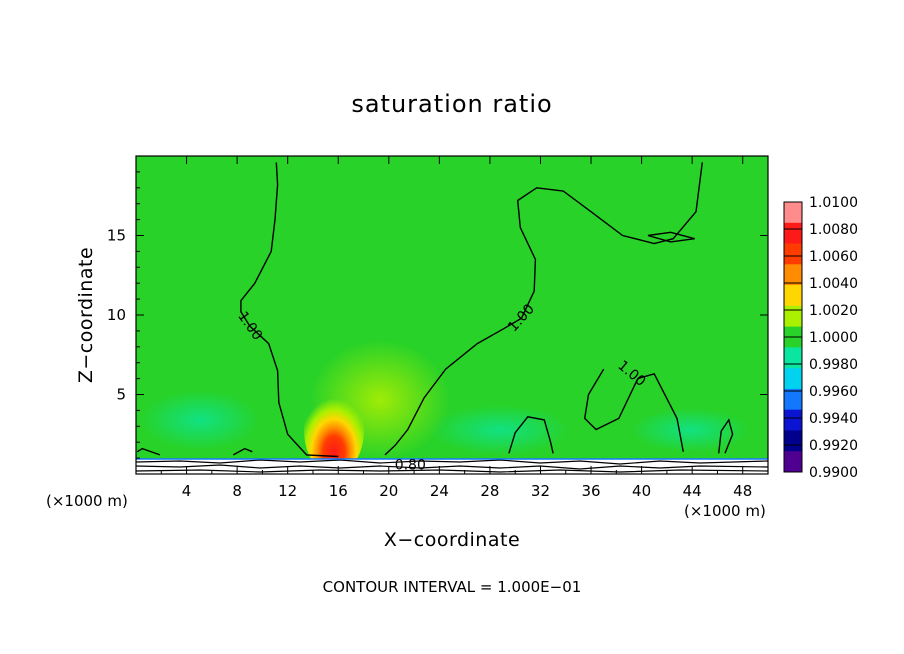 The width and height of the screenshot is (904, 654). Describe the element at coordinates (452, 540) in the screenshot. I see `x-axis-label: X−coordinate` at that location.